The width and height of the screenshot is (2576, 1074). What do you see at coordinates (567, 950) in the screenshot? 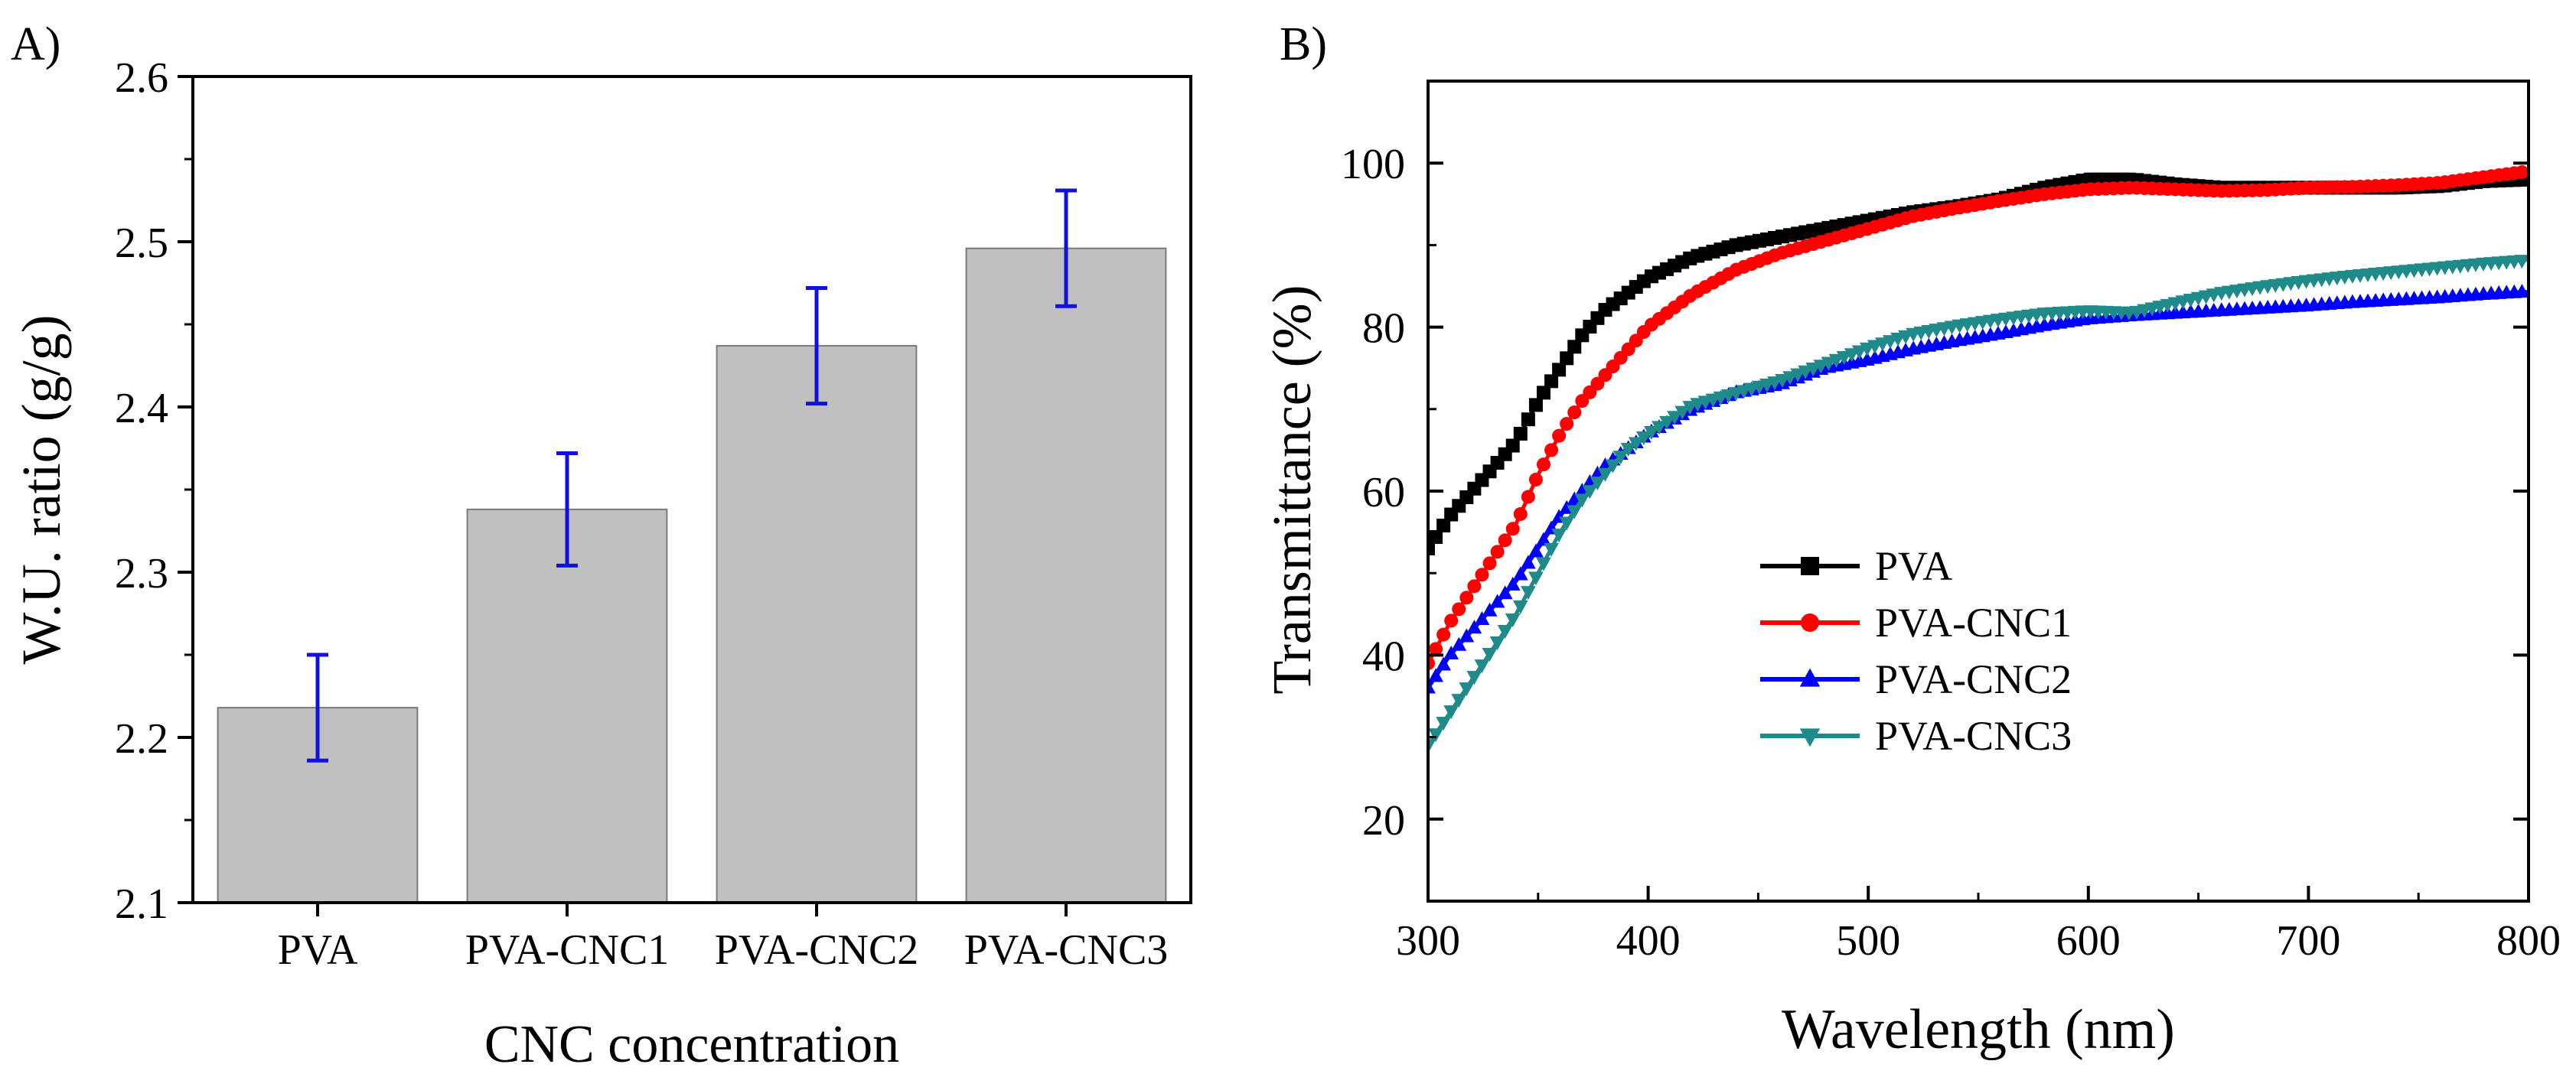
I see `x-tick-label: PVA-CNC1` at bounding box center [567, 950].